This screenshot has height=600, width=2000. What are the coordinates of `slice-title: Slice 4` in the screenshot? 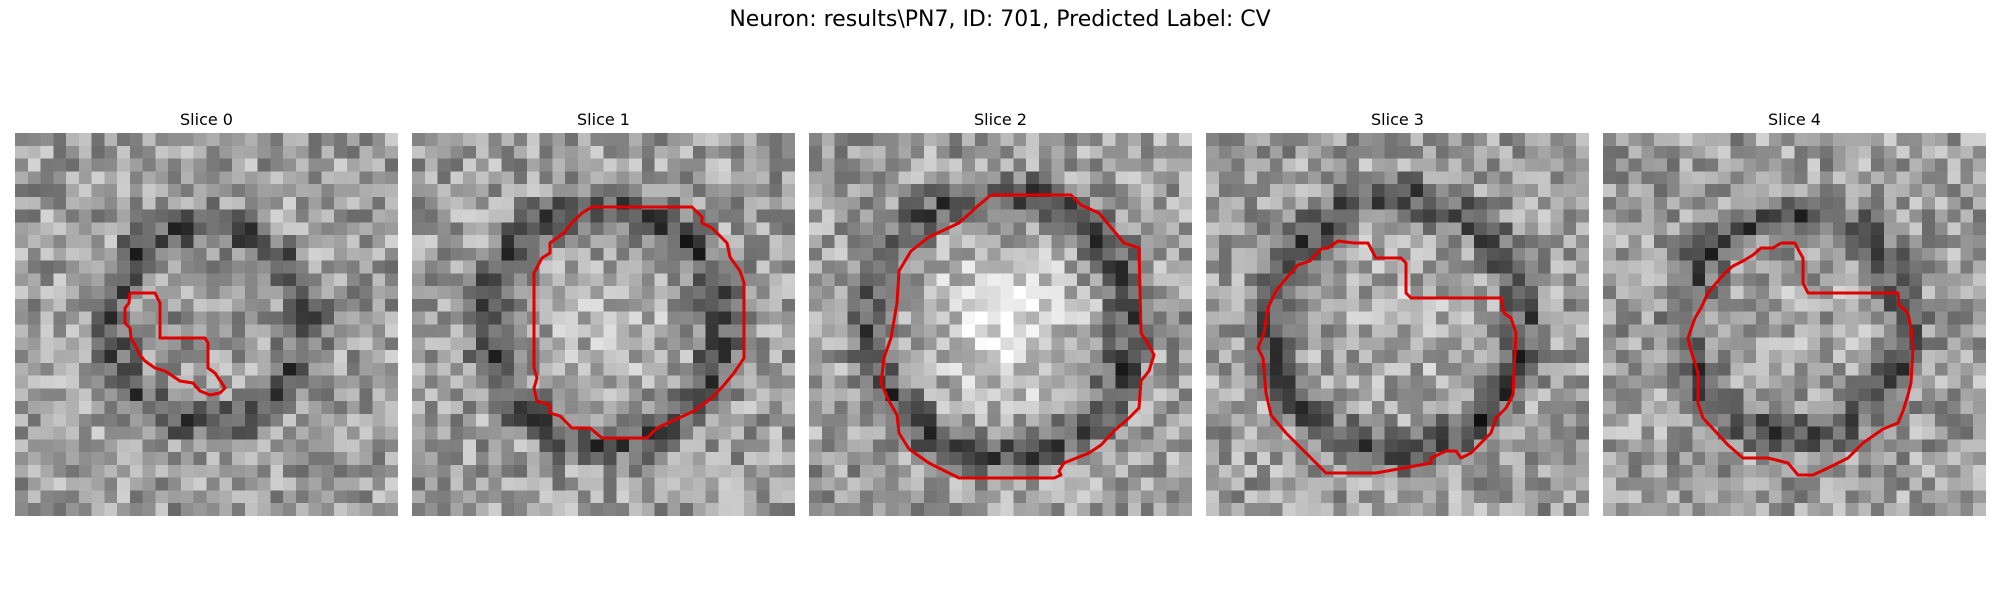 It's located at (1794, 119).